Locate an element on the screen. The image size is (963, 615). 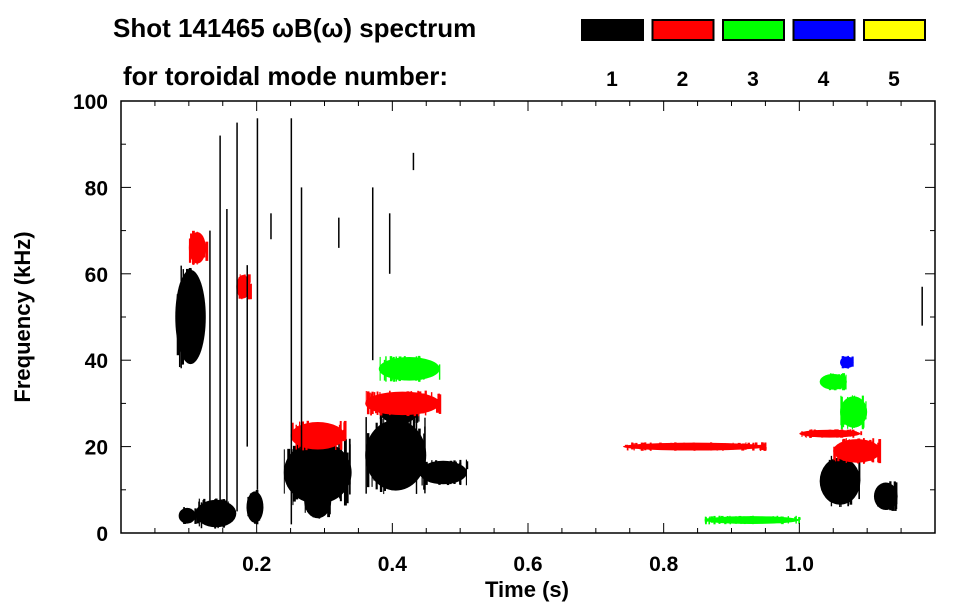
chart-title-line1: Shot 141465 ωB(ω) spectrum is located at coordinates (294, 28).